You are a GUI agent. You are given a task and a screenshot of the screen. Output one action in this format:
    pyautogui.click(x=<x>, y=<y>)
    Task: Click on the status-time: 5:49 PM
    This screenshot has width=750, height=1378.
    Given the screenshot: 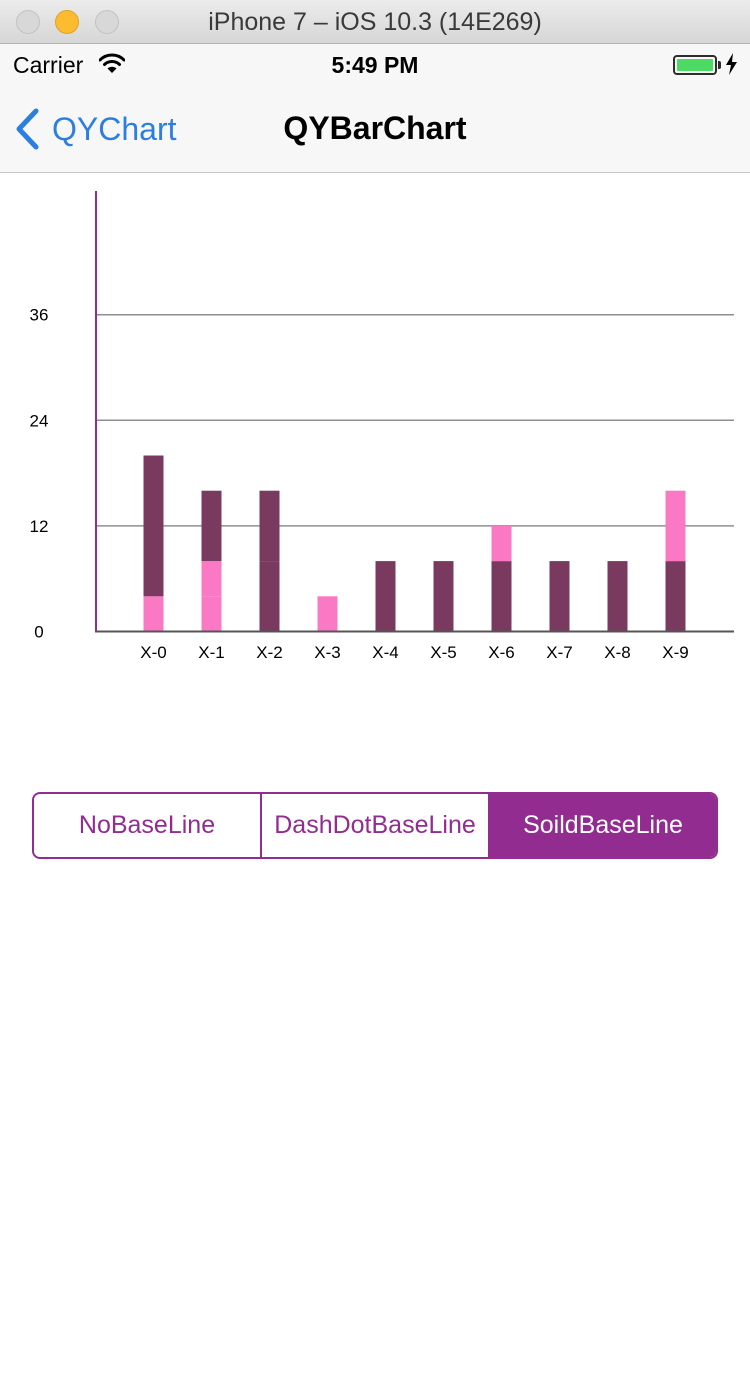 What is the action you would take?
    pyautogui.click(x=375, y=65)
    